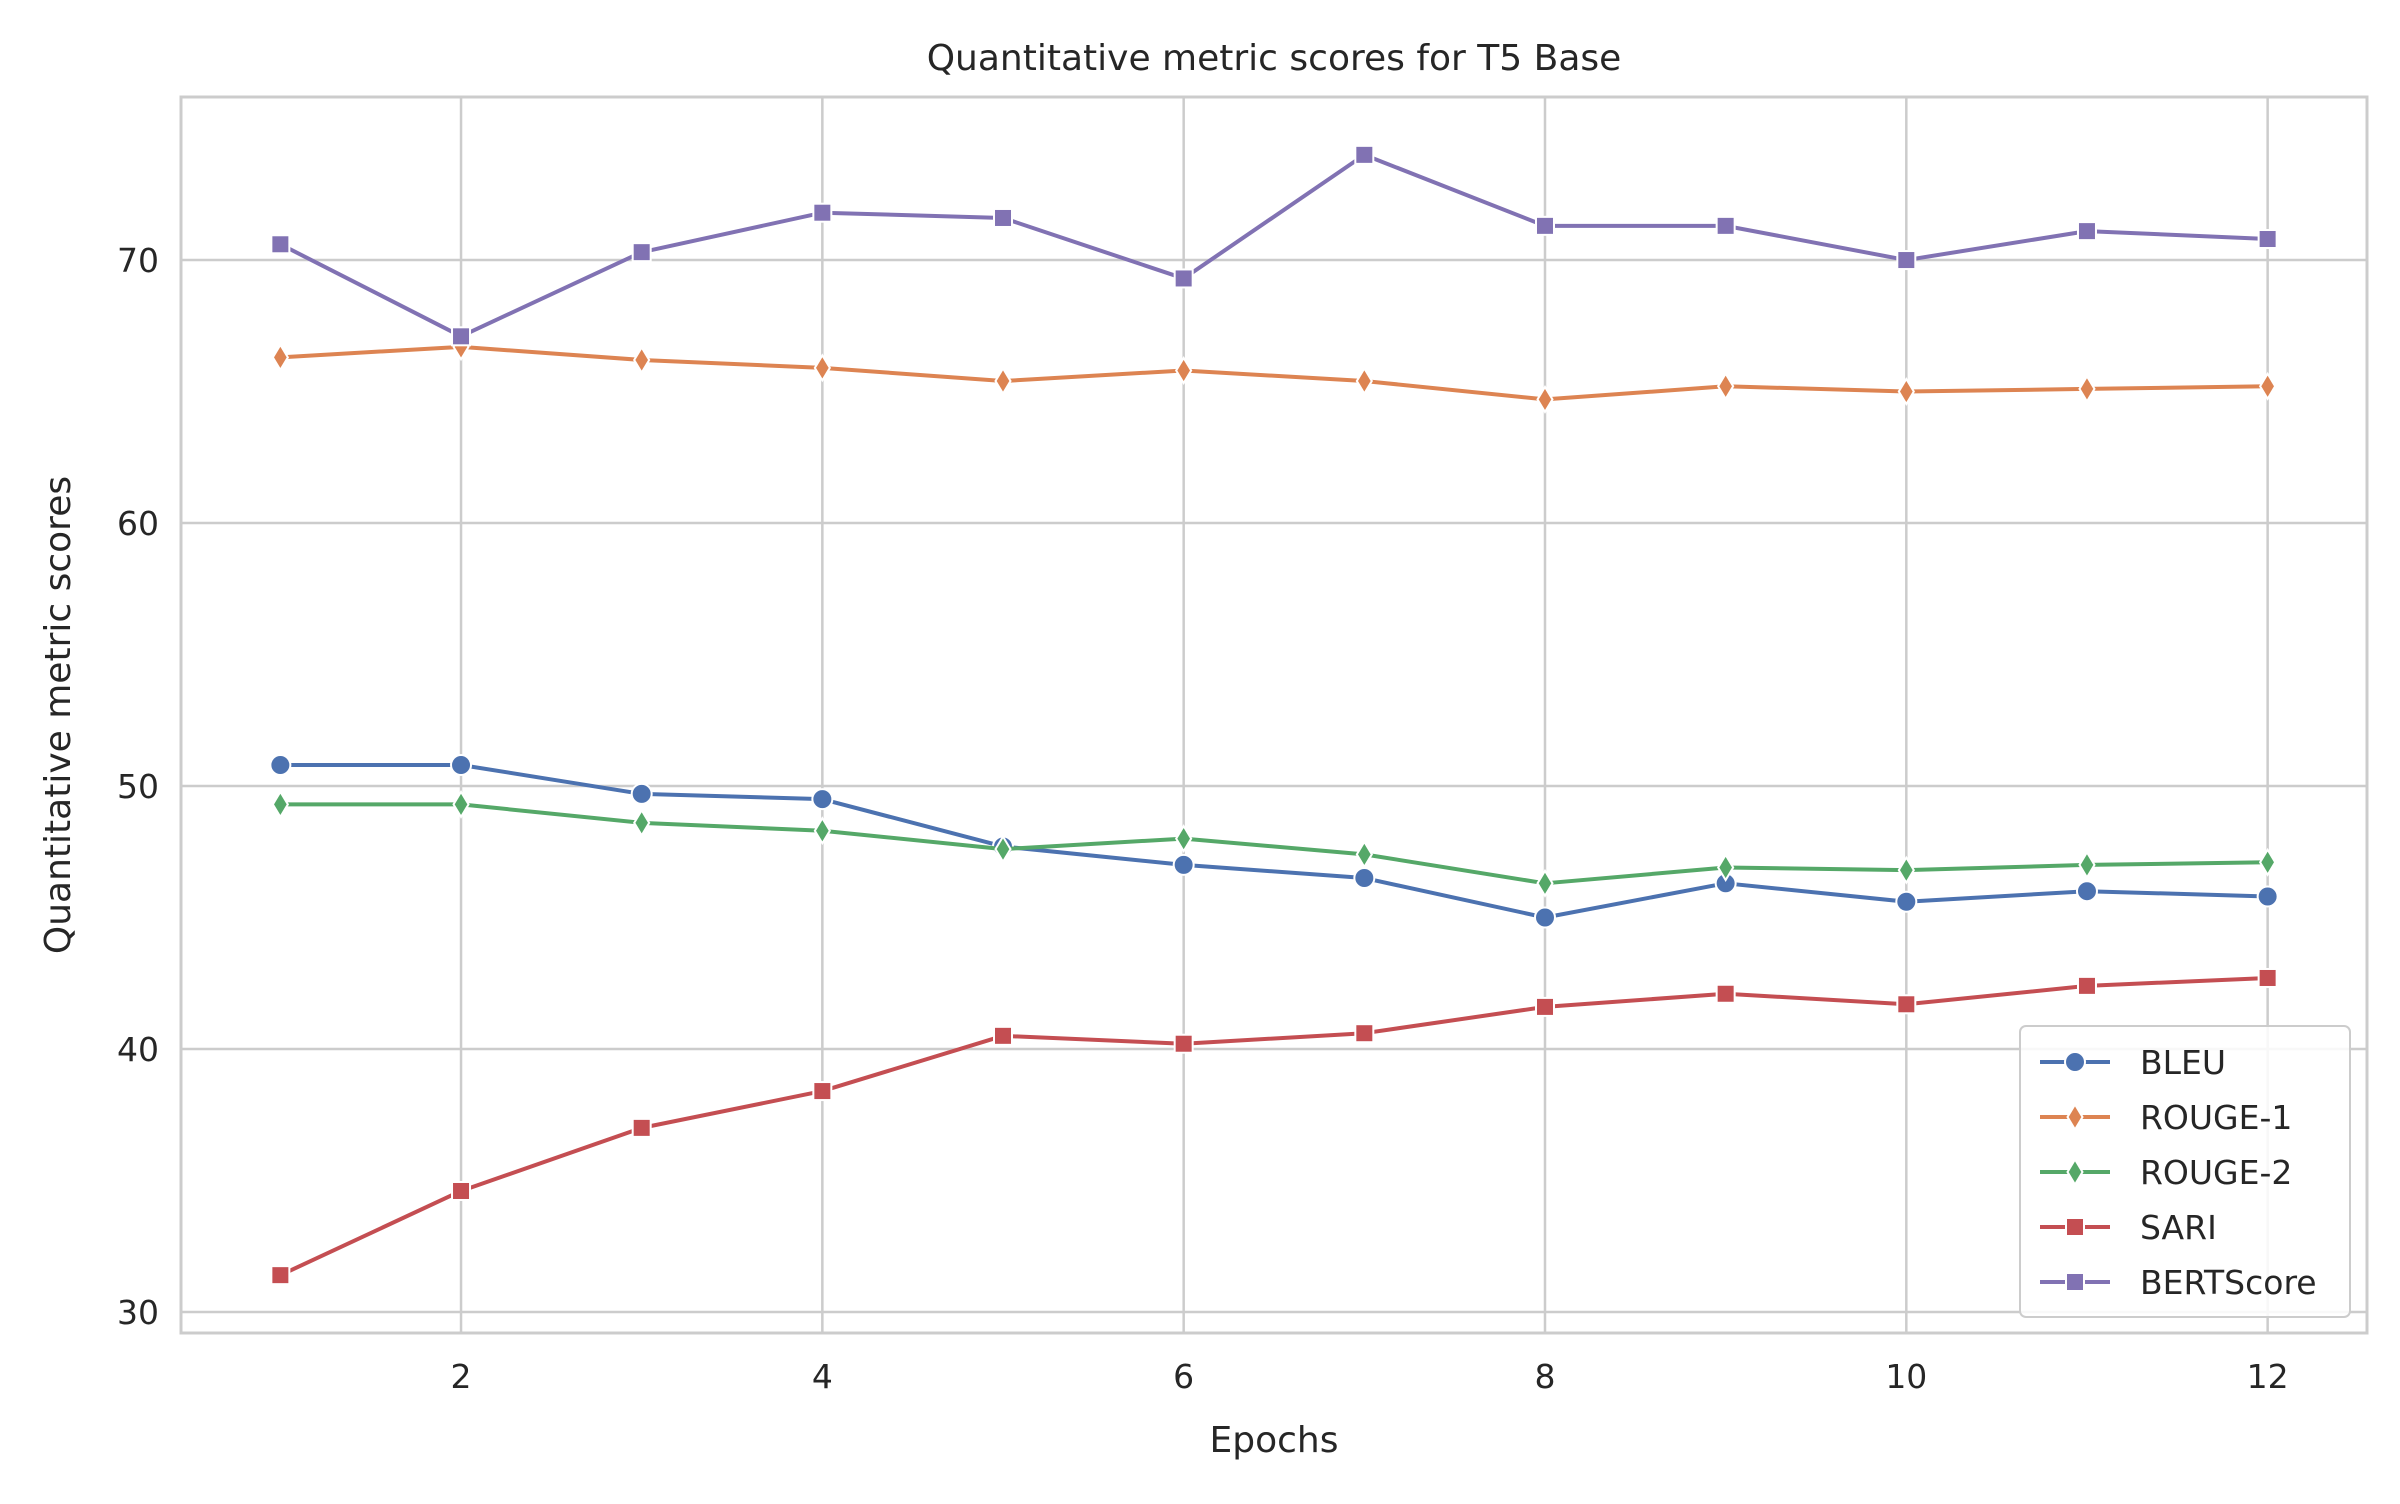 This screenshot has height=1504, width=2400. What do you see at coordinates (1183, 1376) in the screenshot?
I see `x-tick-label: 6` at bounding box center [1183, 1376].